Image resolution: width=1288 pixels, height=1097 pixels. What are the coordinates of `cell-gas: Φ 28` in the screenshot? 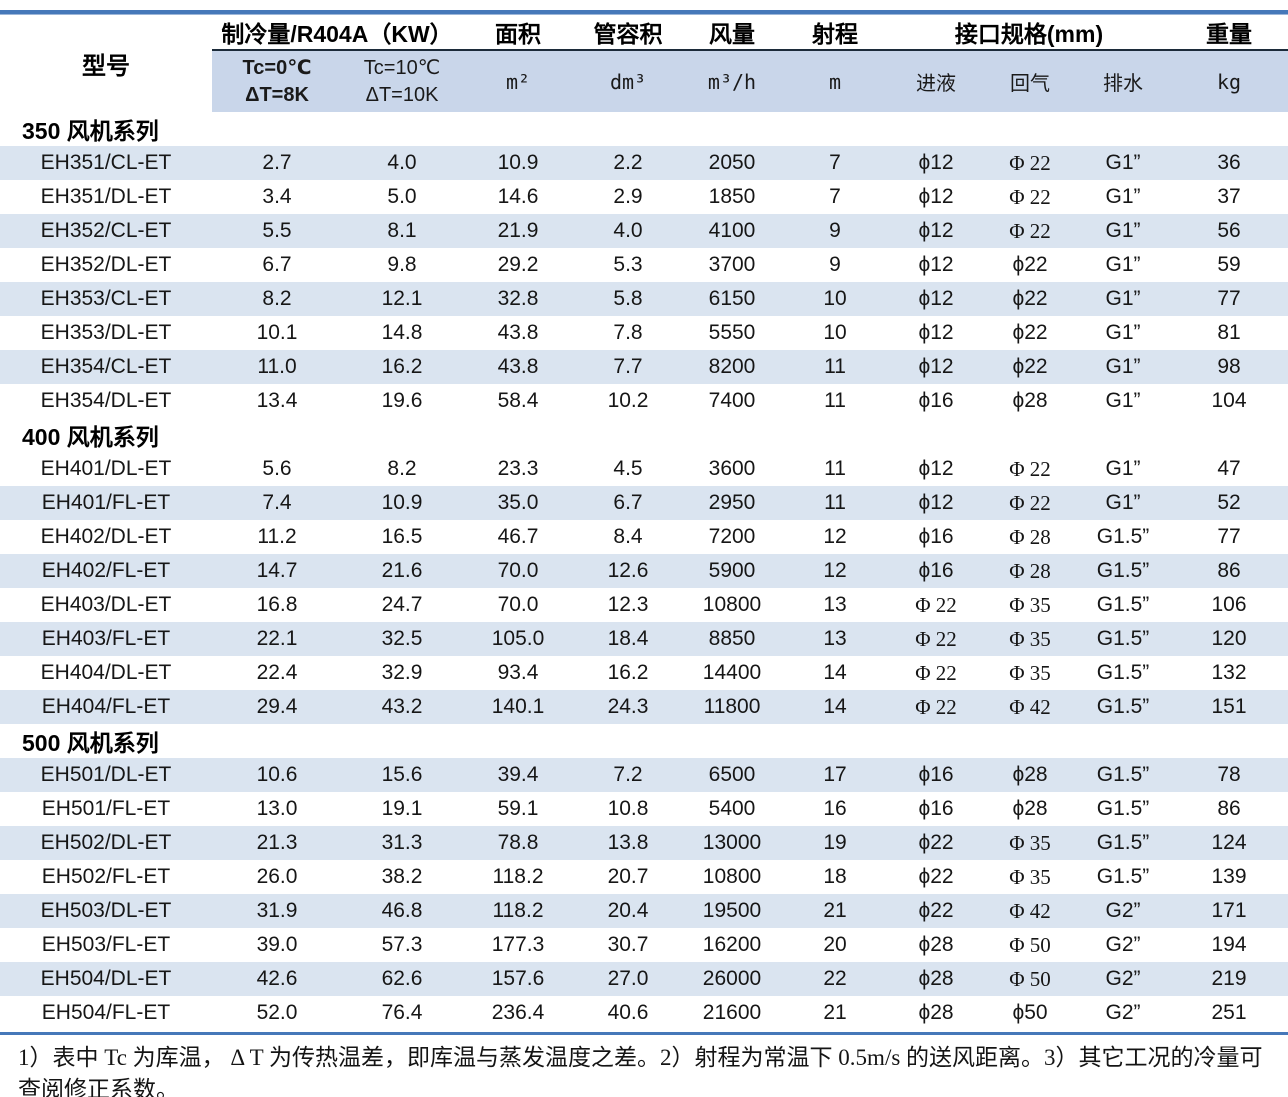 It's located at (1030, 537).